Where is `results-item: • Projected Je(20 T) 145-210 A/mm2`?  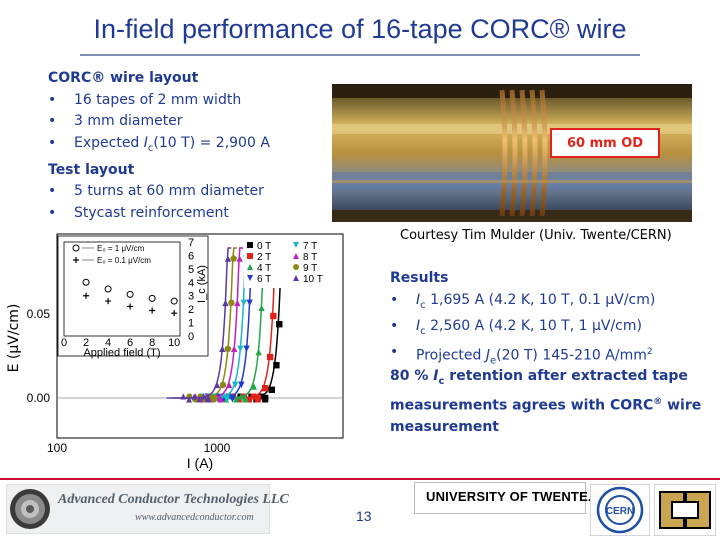 results-item: • Projected Je(20 T) 145-210 A/mm2 is located at coordinates (522, 357).